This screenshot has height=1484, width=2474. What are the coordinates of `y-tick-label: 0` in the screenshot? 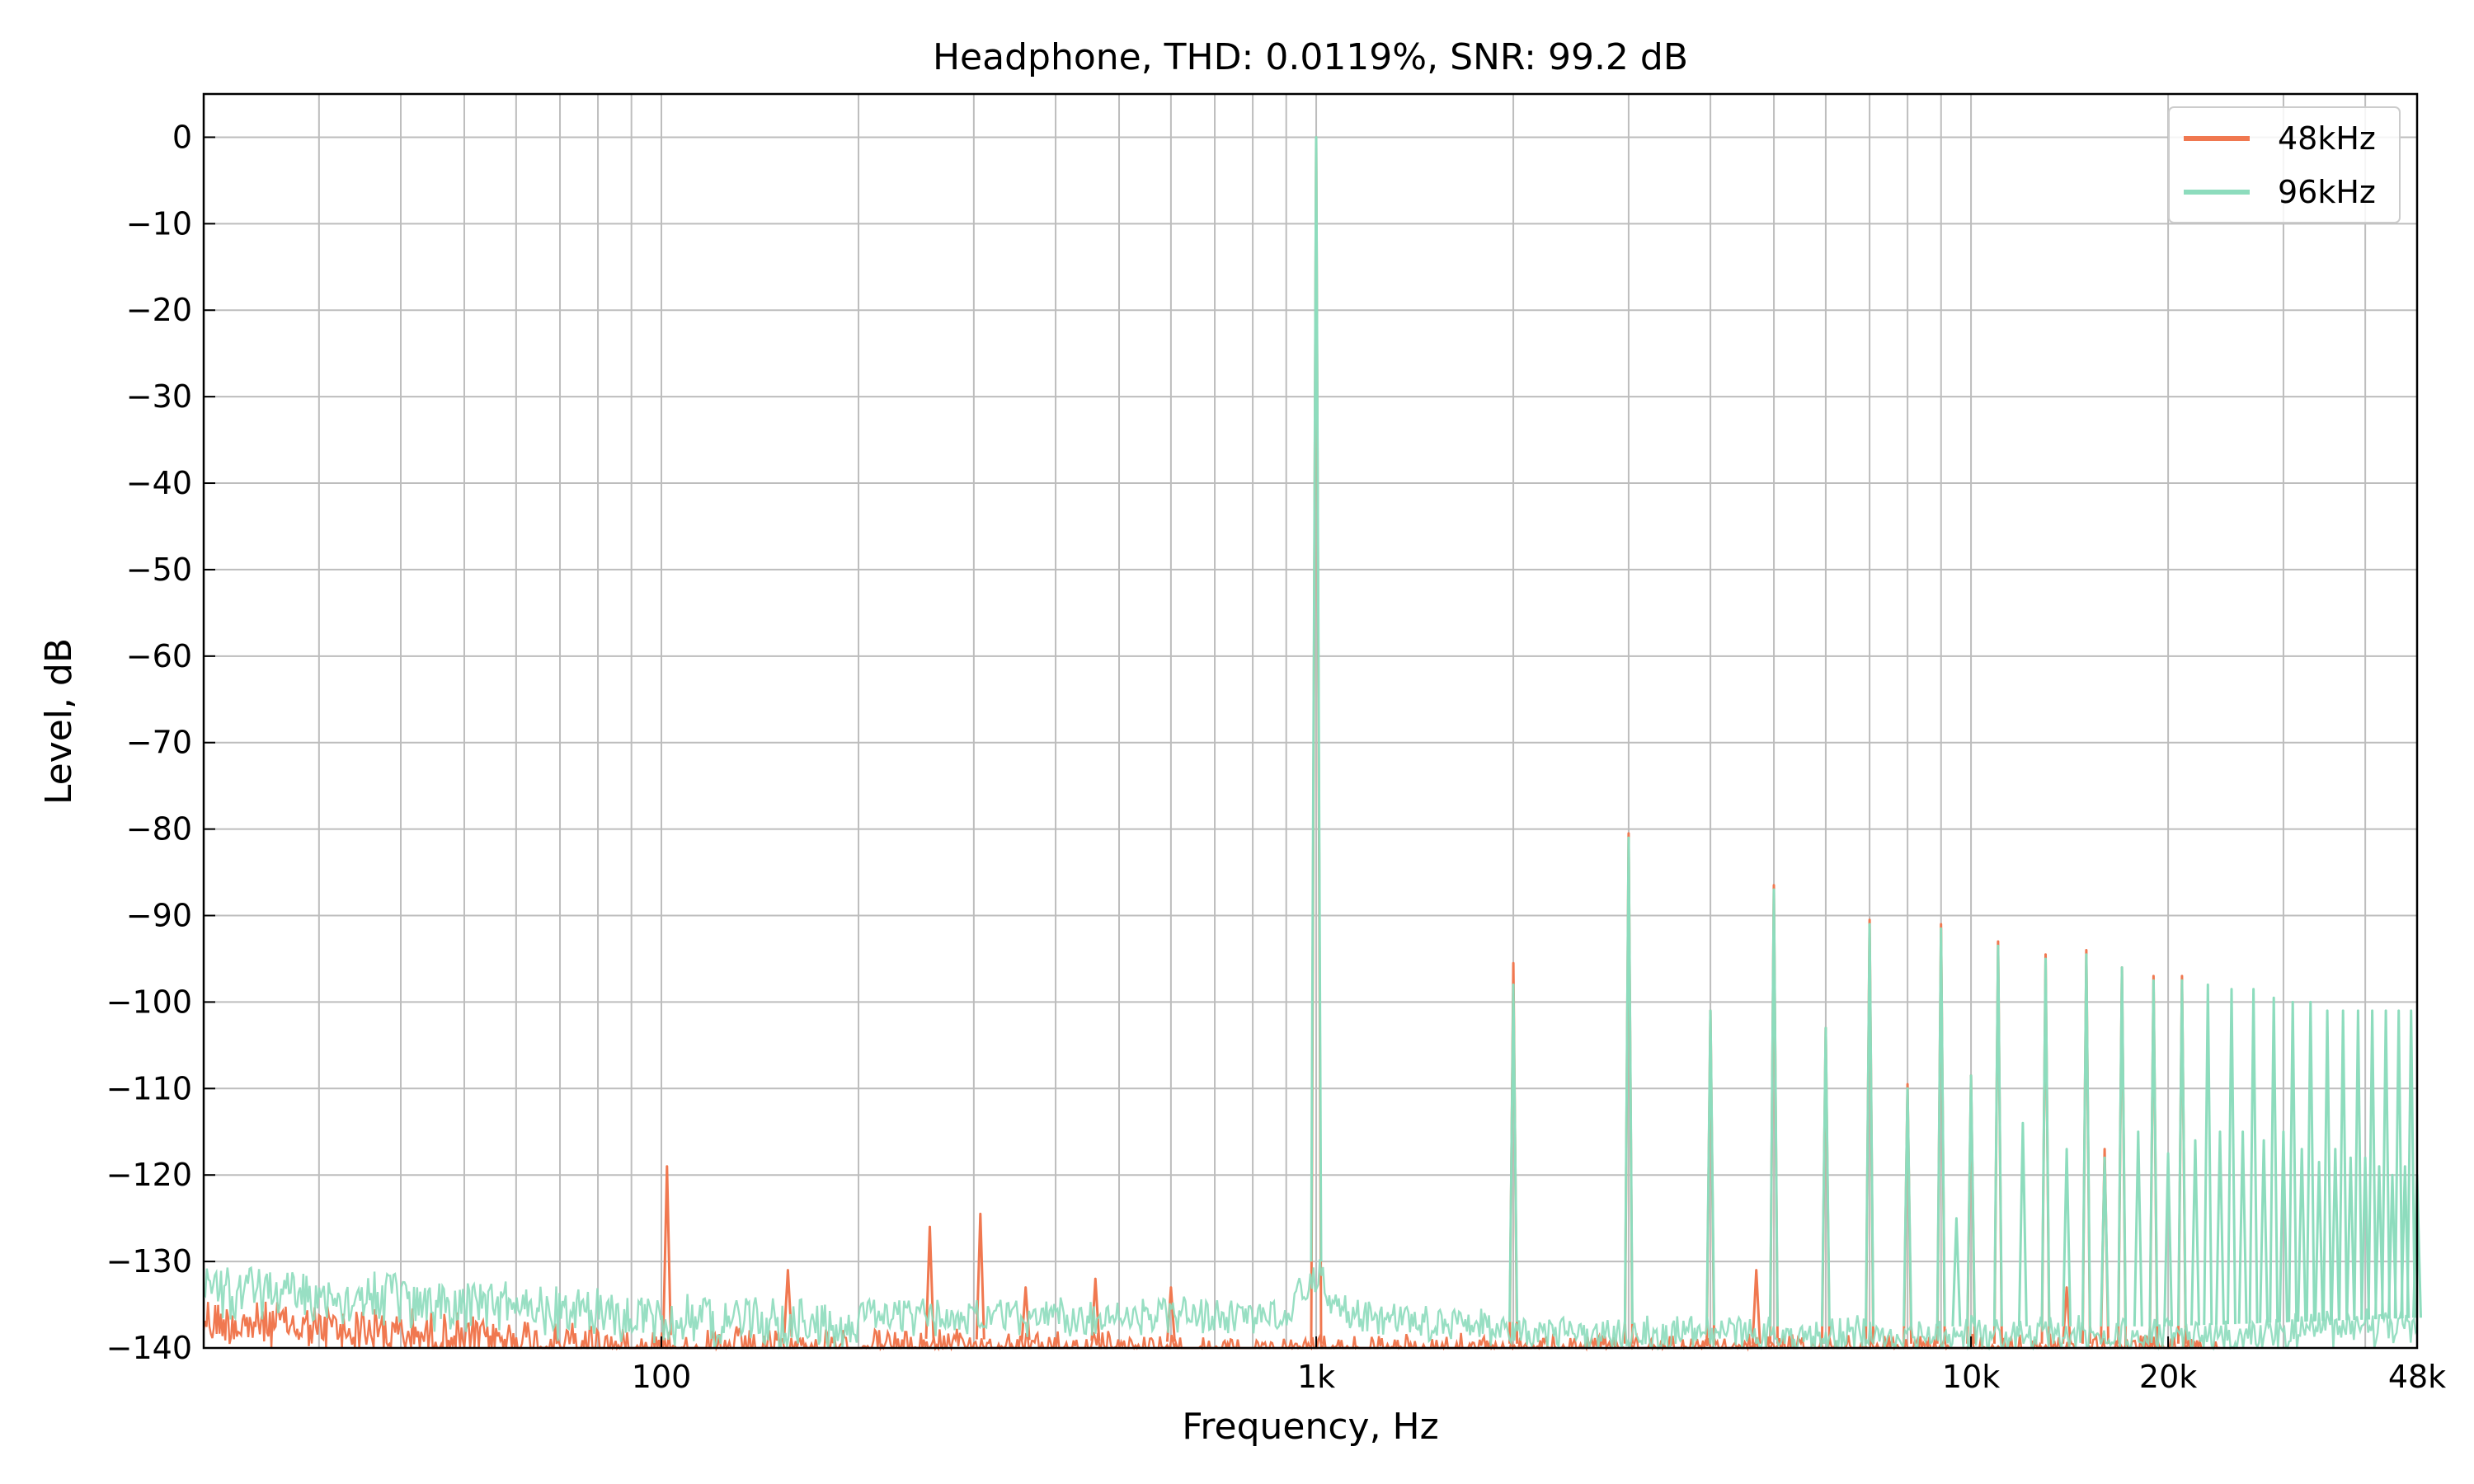 It's located at (182, 137).